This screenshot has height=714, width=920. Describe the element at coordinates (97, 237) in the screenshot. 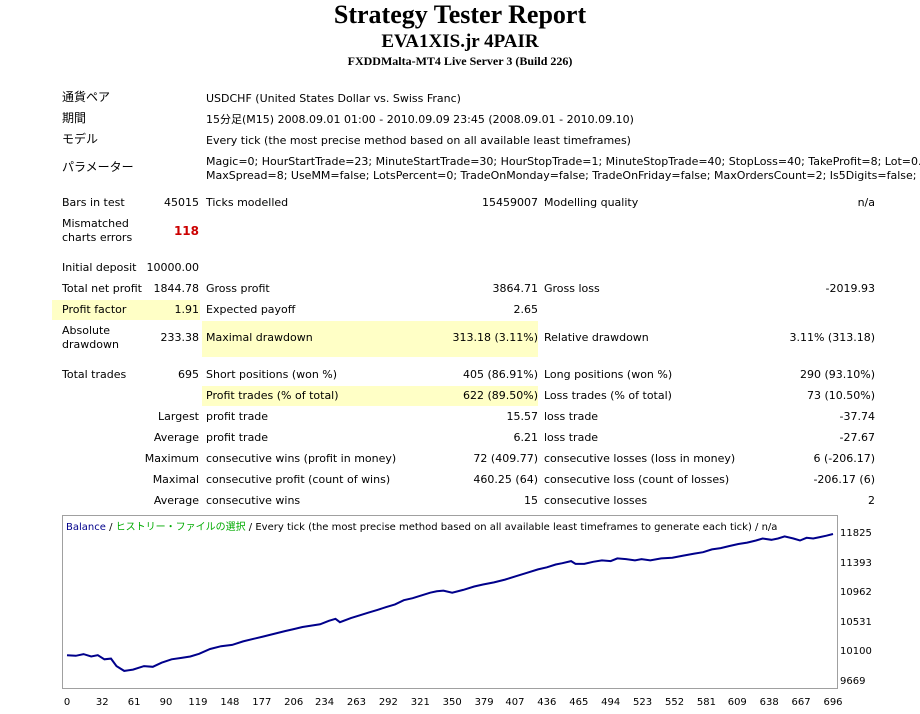

I see `mismatch-label-2: charts errors` at that location.